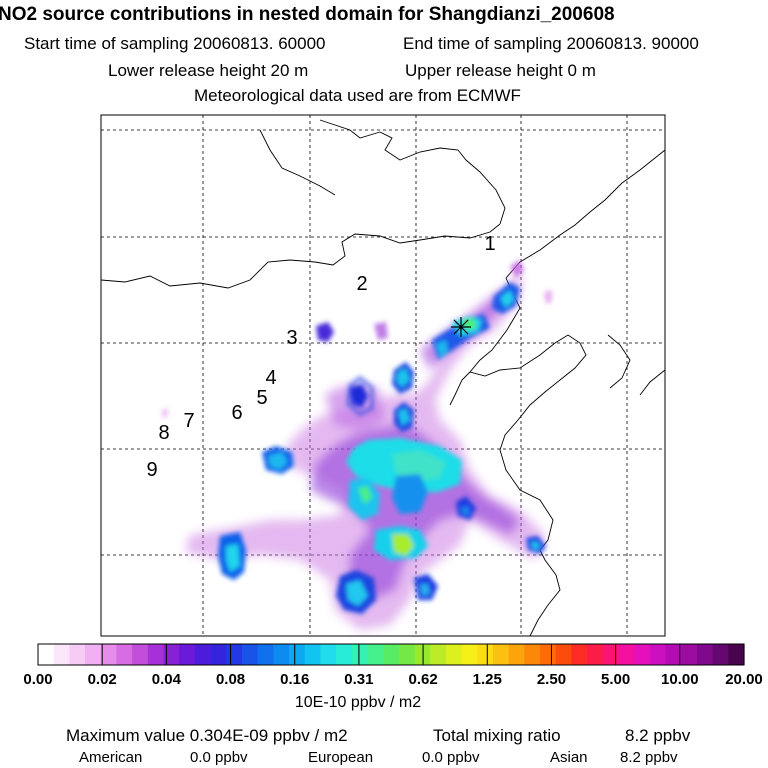  I want to click on colorbar-tick-label: 0.16, so click(294, 679).